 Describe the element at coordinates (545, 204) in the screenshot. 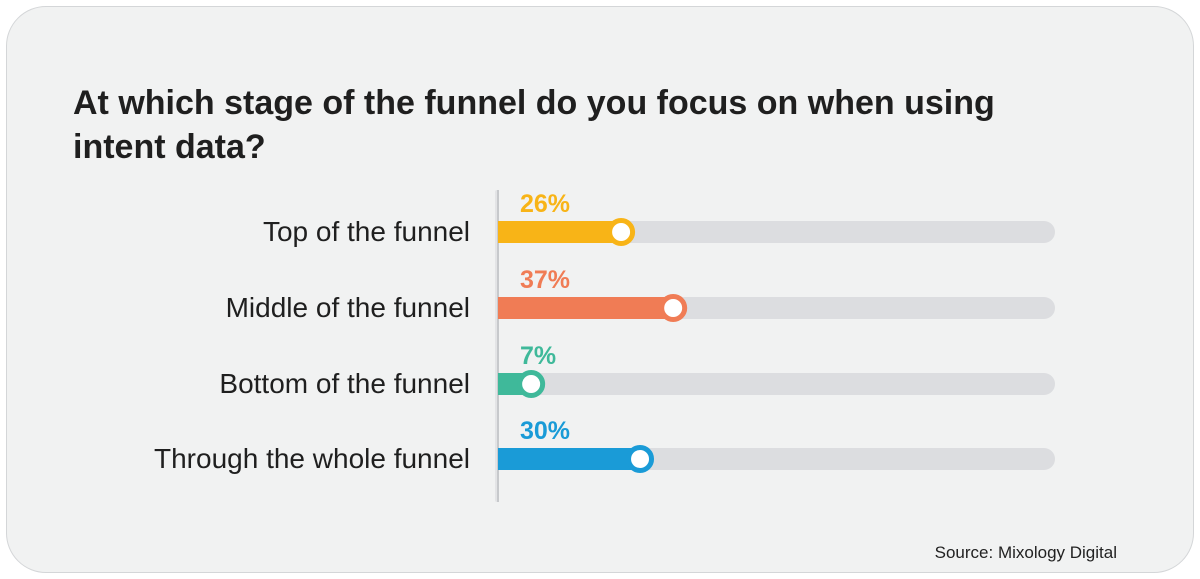

I see `value-label: 26%` at that location.